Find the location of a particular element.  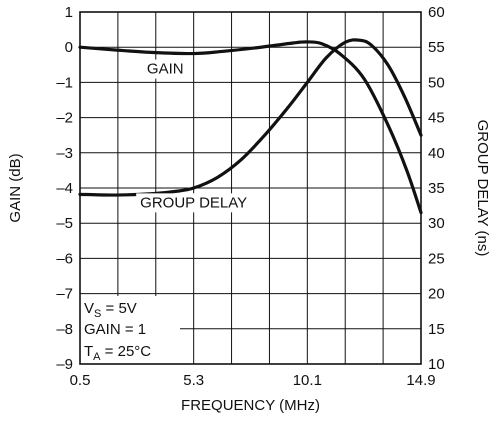

y-left-tick-label: –9 is located at coordinates (64, 364).